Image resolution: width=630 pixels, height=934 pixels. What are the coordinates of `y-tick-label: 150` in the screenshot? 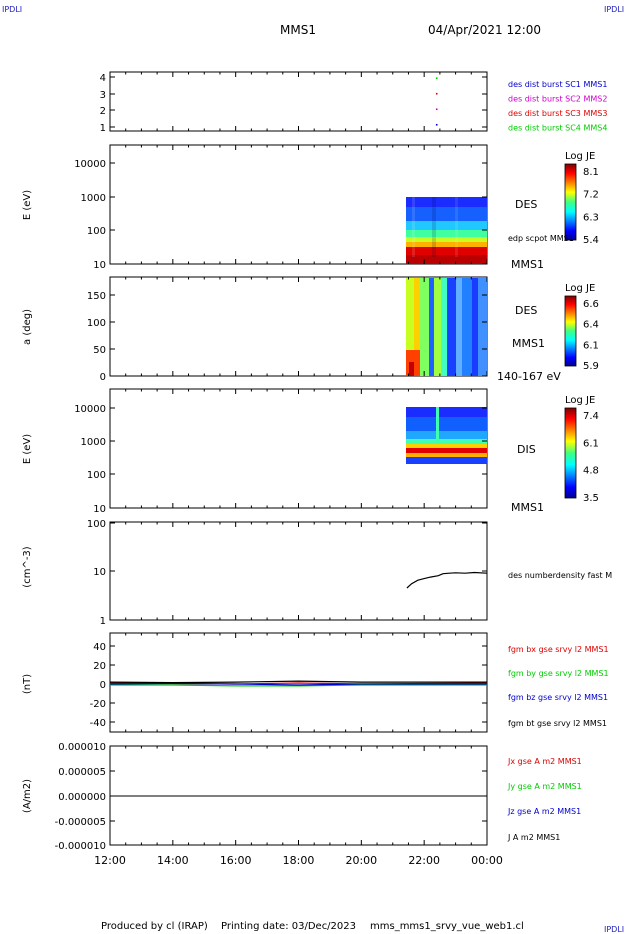 It's located at (96, 296).